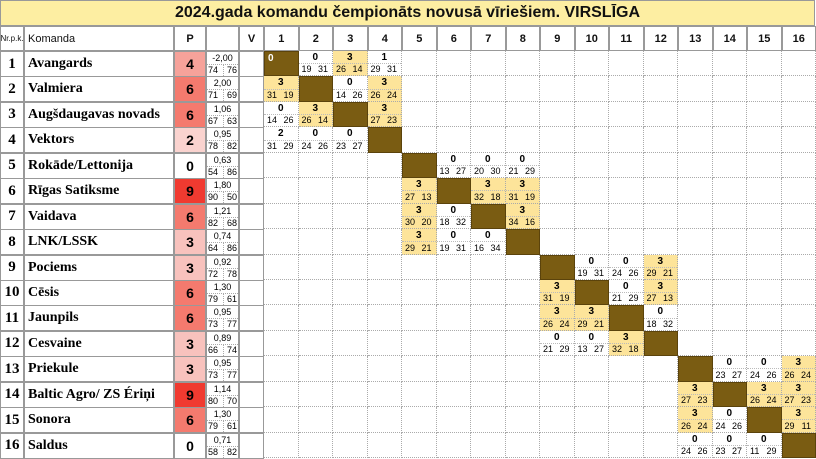  What do you see at coordinates (190, 89) in the screenshot?
I see `team-points: 6` at bounding box center [190, 89].